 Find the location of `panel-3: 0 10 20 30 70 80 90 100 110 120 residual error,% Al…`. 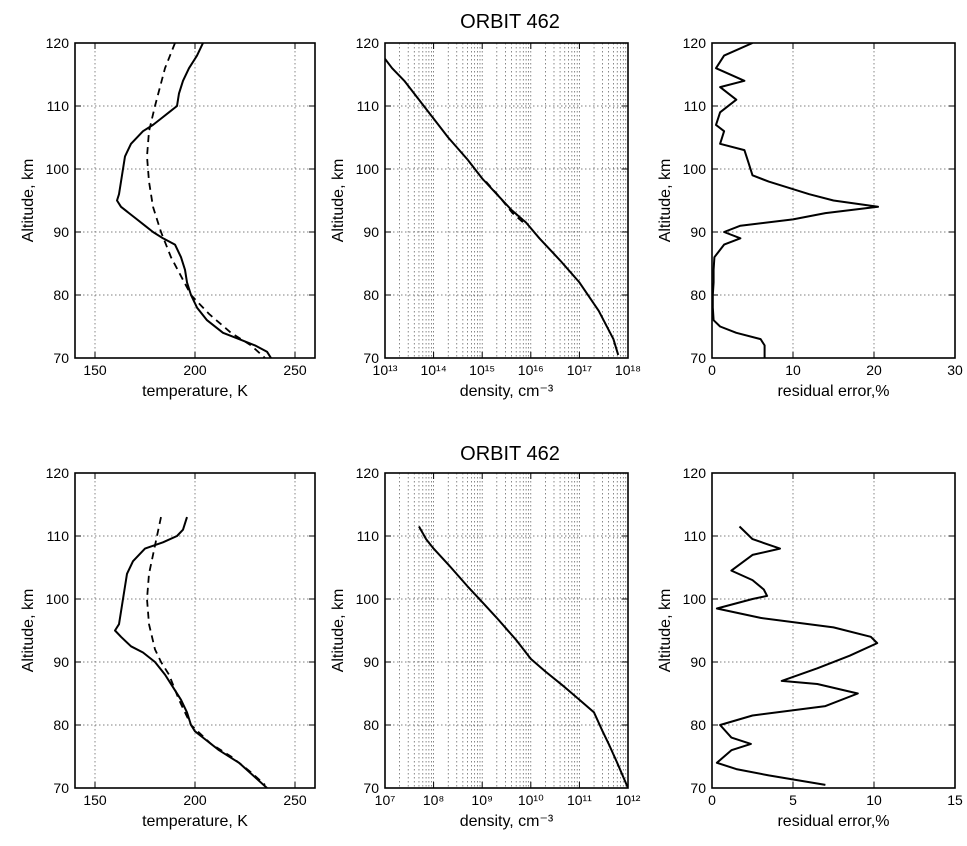

panel-3: 0 10 20 30 70 80 90 100 110 120 residual error,% Al… is located at coordinates (810, 217).